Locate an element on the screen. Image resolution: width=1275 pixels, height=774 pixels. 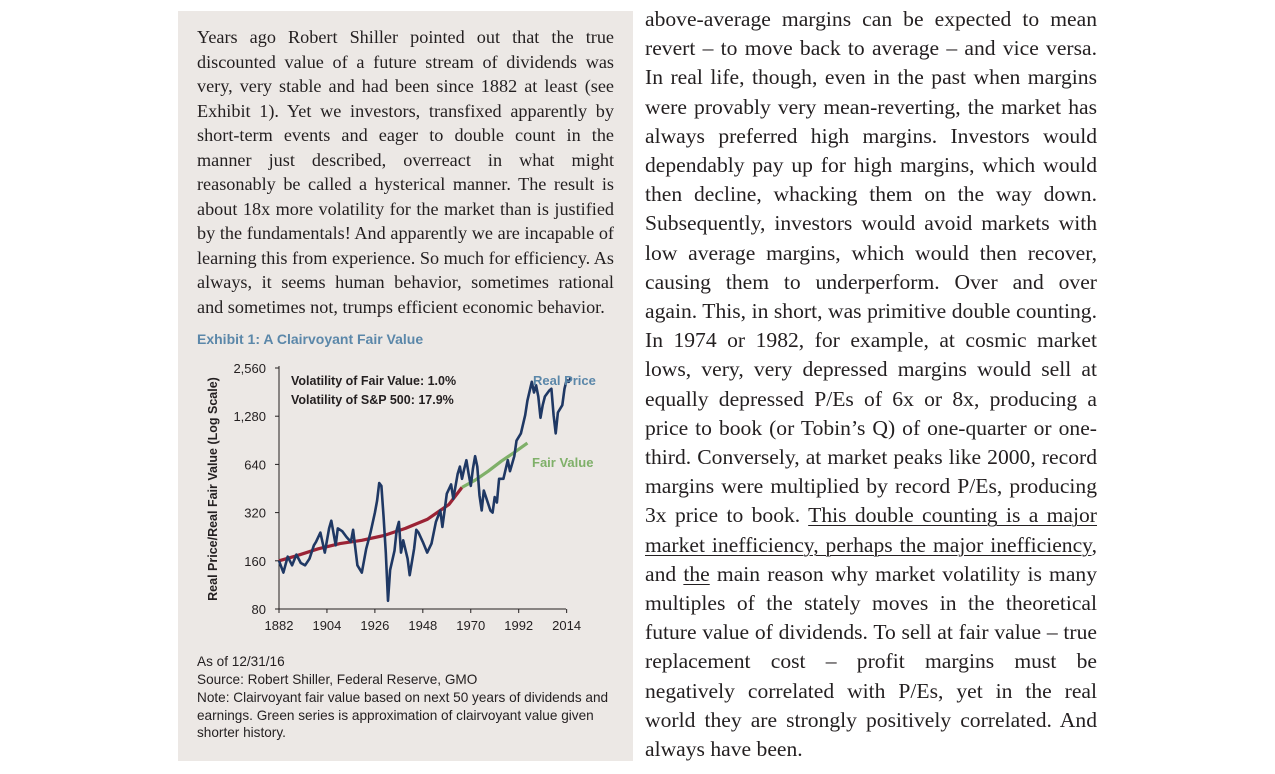
x-tick-label: 1882 is located at coordinates (279, 625).